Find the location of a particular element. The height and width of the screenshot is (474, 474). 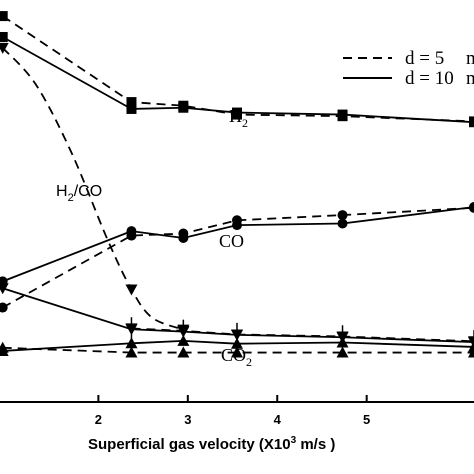

annotation-co2: CO2 is located at coordinates (236, 357).